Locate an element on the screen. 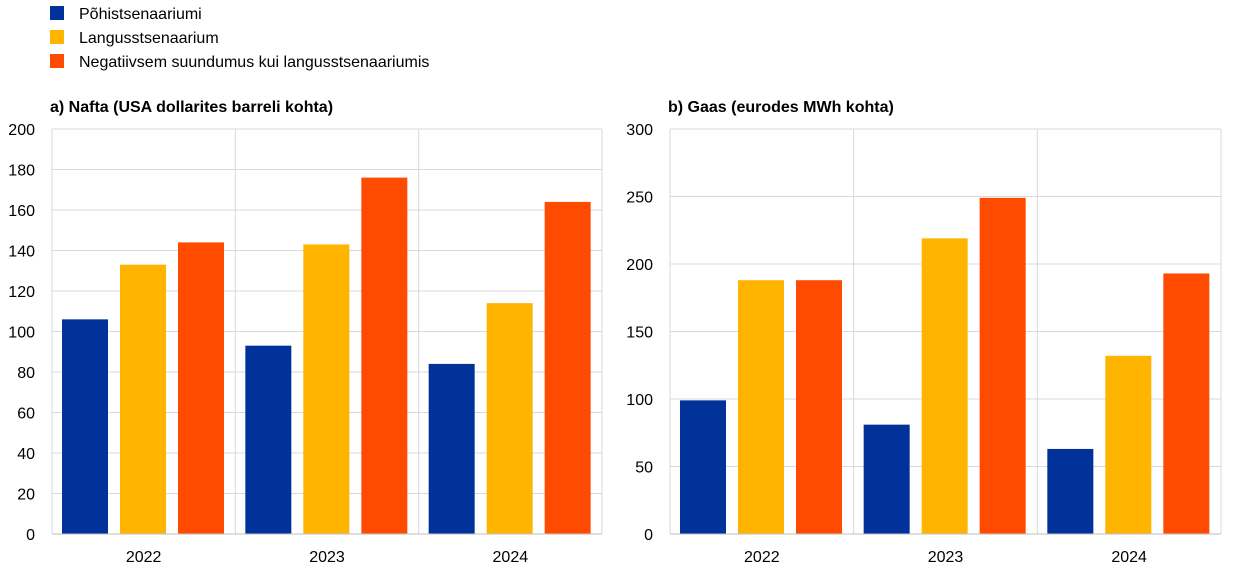  chart-title: b) Gaas (eurodes MWh kohta) is located at coordinates (781, 107).